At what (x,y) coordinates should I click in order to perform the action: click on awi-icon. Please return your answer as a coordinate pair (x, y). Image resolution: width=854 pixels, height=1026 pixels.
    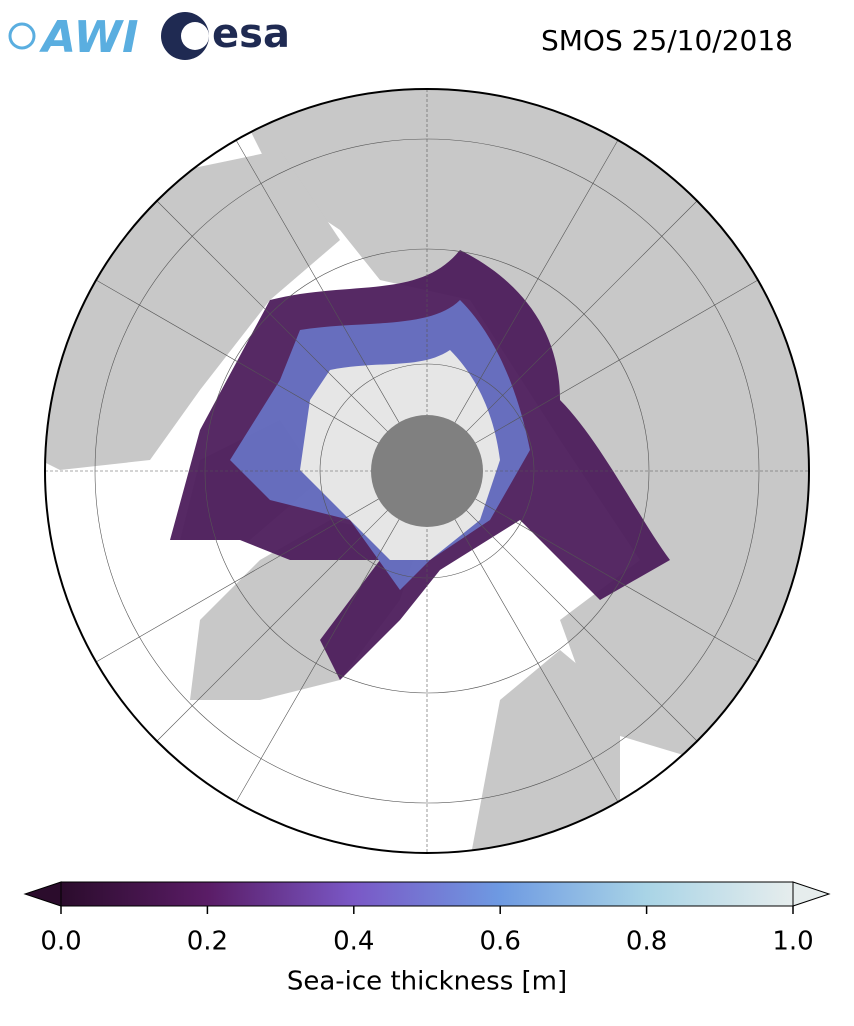
    Looking at the image, I should click on (22, 36).